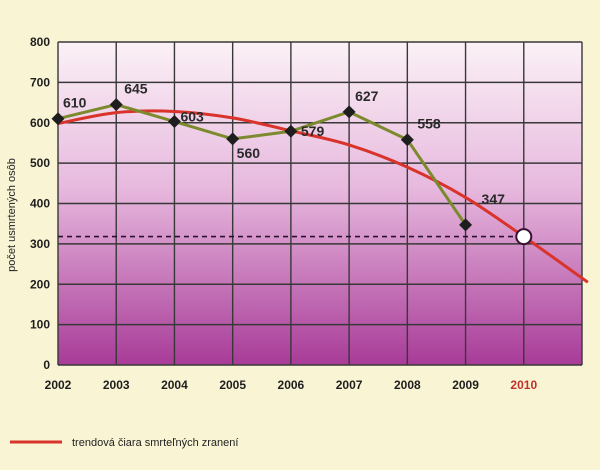 The image size is (600, 470). Describe the element at coordinates (40, 244) in the screenshot. I see `y-tick-label: 300` at that location.